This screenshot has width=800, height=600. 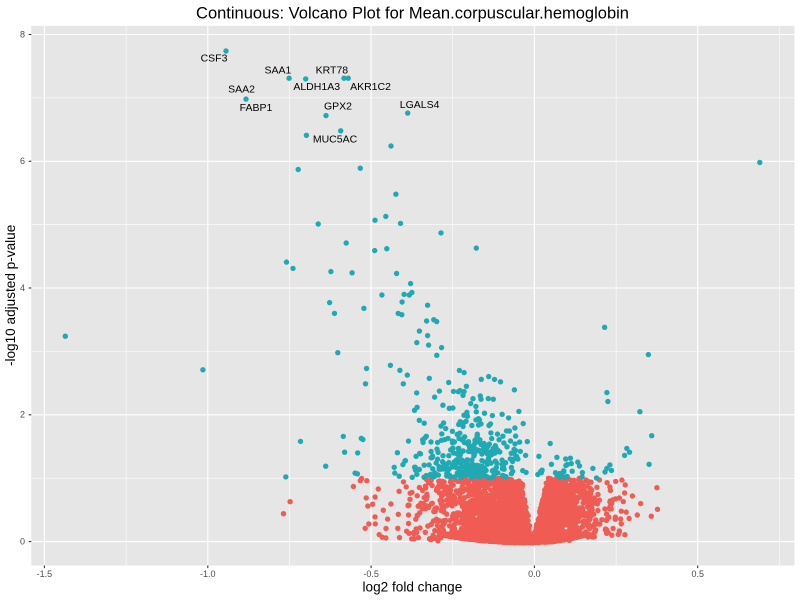 I want to click on svg-text: 4, so click(x=22, y=288).